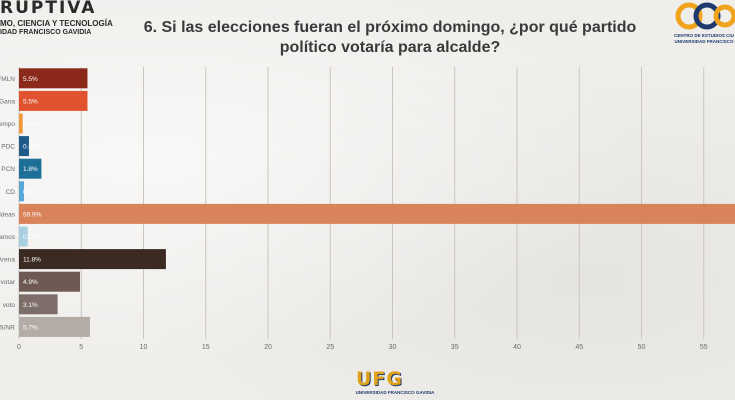 The image size is (735, 400). What do you see at coordinates (380, 379) in the screenshot?
I see `ufg-mark: UFG` at bounding box center [380, 379].